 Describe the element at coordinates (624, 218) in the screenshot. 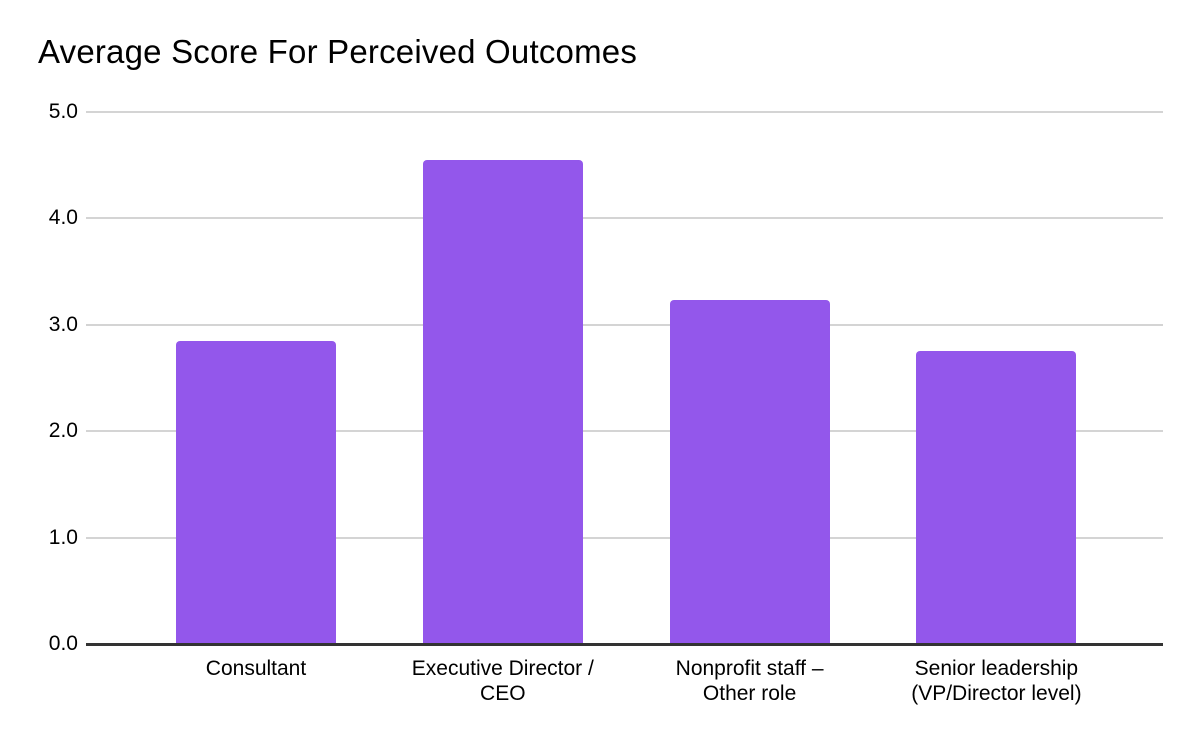

I see `gridline-4.0` at that location.